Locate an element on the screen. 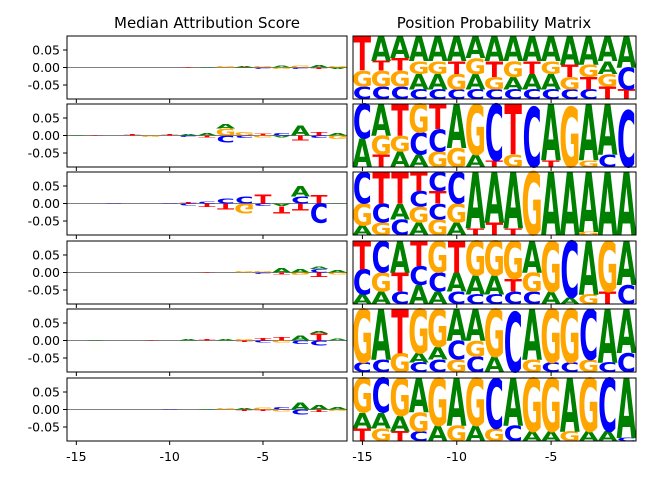  y-tick-label: 0.05 is located at coordinates (46, 50).